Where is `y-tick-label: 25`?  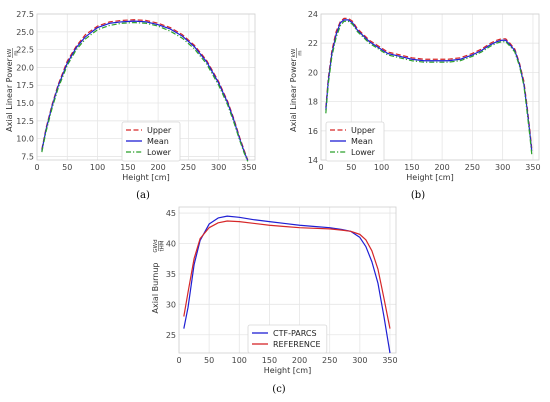 y-tick-label: 25 is located at coordinates (171, 335).